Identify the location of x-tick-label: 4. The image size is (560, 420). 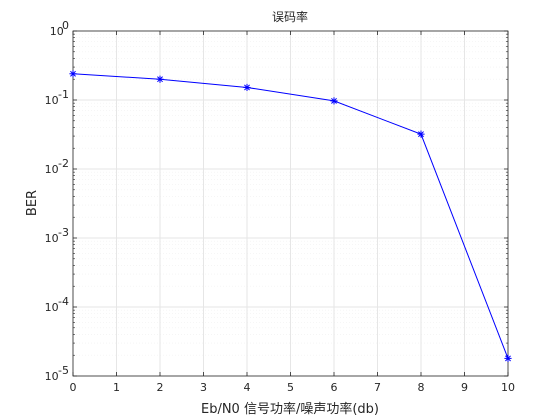
(247, 387).